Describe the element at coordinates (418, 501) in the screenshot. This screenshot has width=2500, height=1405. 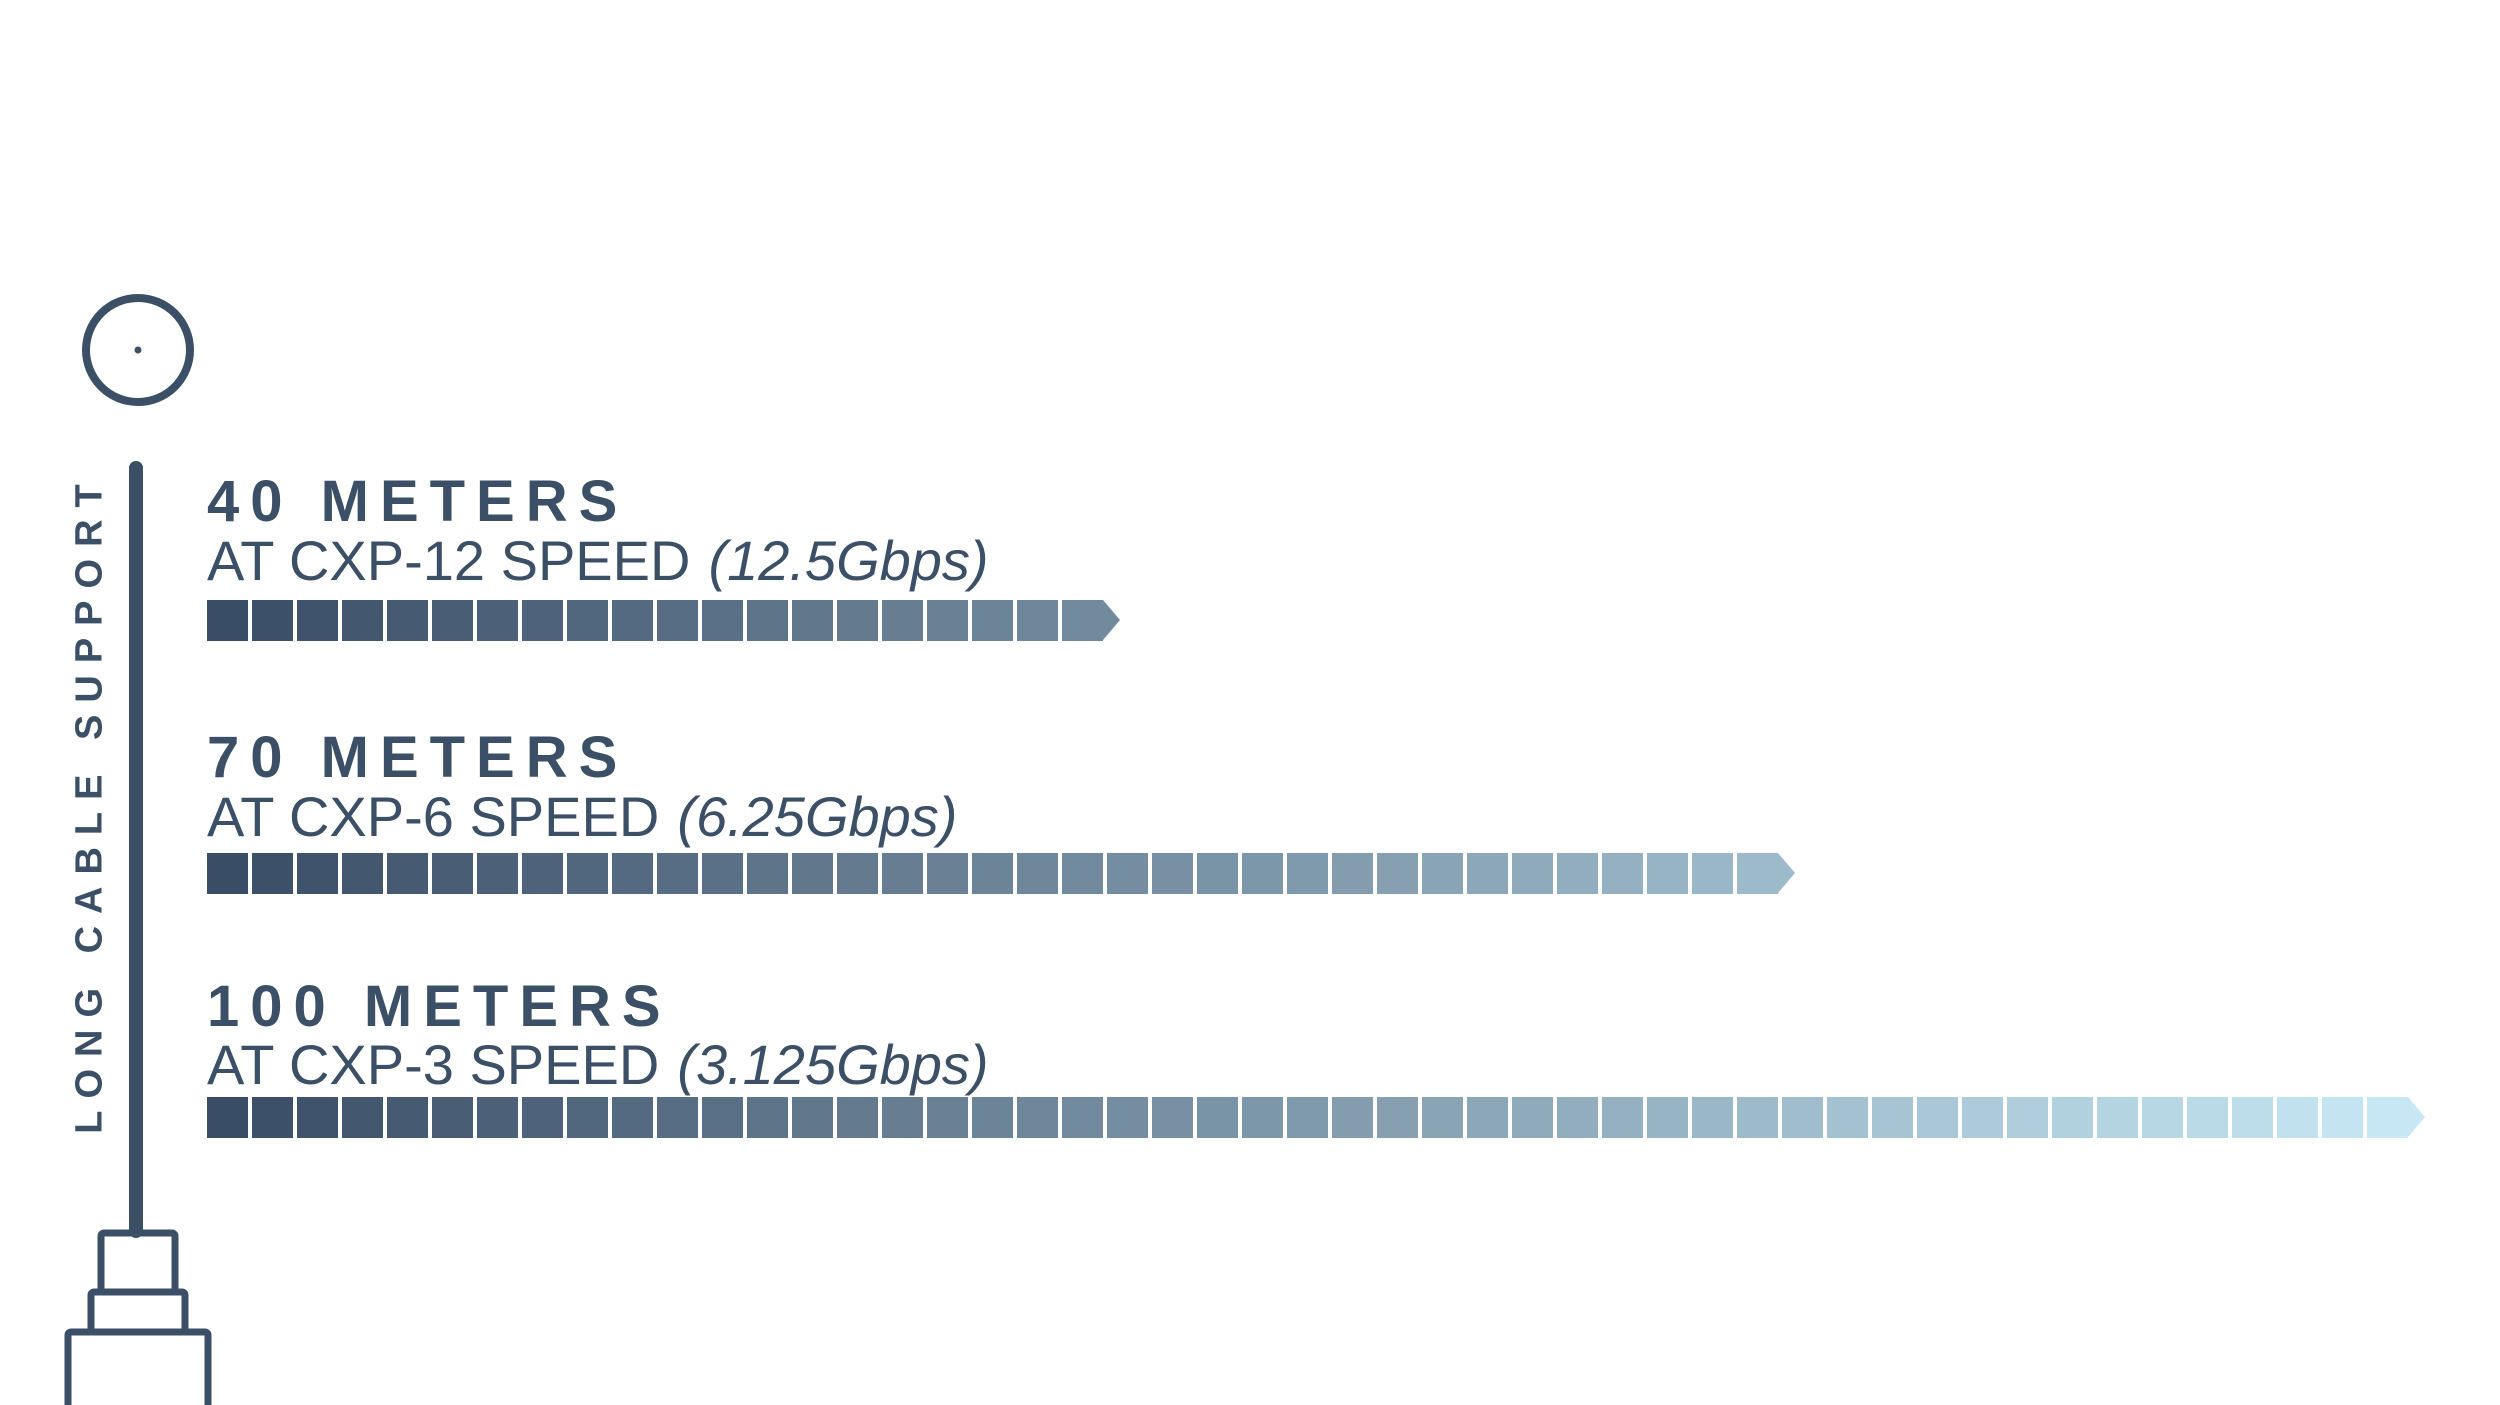
I see `bar-title: 40 METERS` at that location.